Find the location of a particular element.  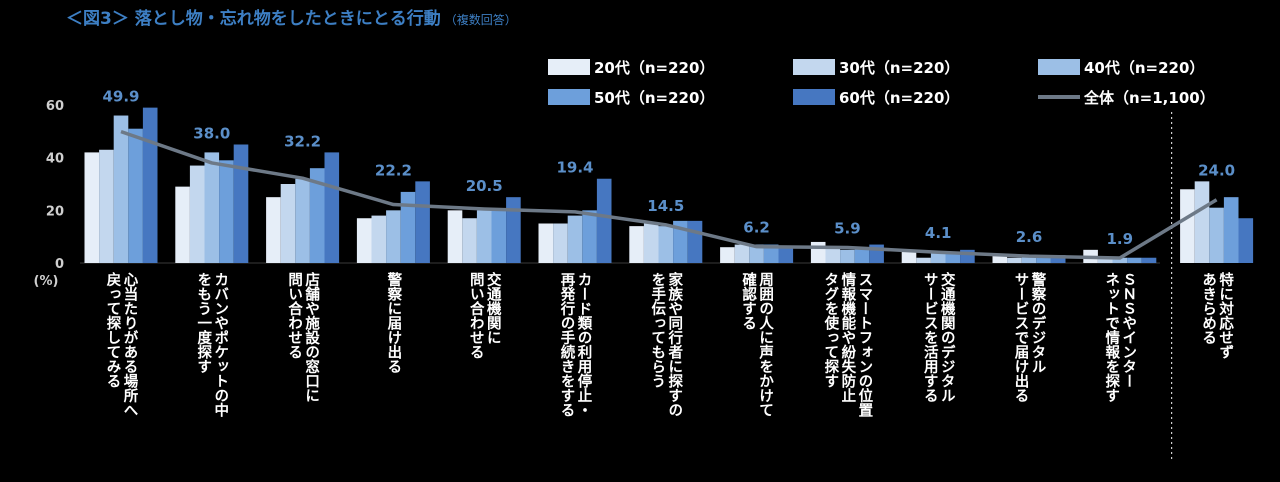

category-label: 警察に届け出る is located at coordinates (393, 322).